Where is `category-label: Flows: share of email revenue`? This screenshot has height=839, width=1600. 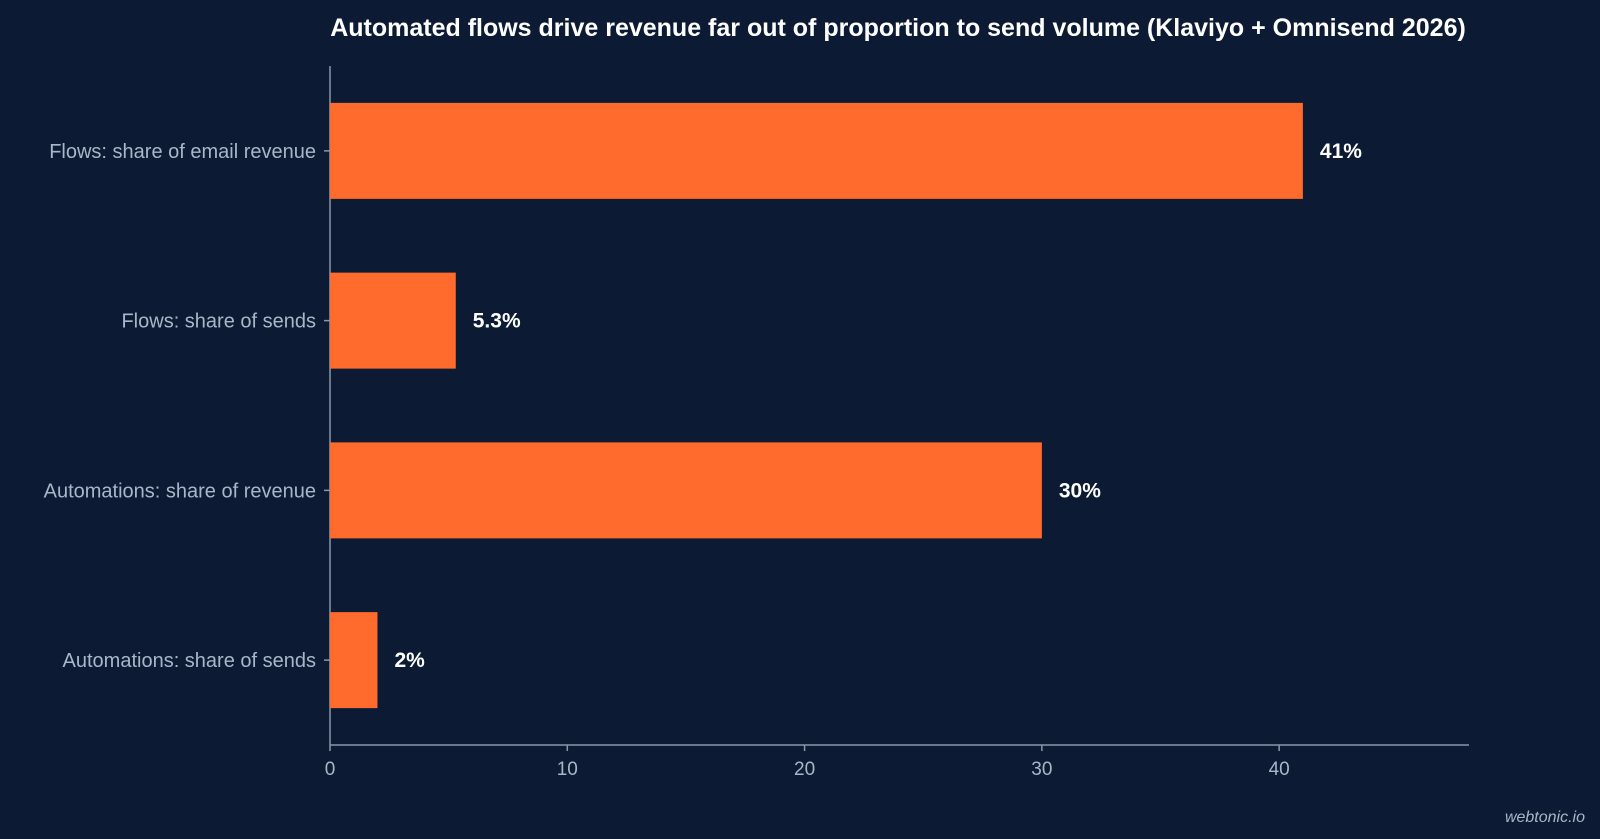
category-label: Flows: share of email revenue is located at coordinates (182, 152).